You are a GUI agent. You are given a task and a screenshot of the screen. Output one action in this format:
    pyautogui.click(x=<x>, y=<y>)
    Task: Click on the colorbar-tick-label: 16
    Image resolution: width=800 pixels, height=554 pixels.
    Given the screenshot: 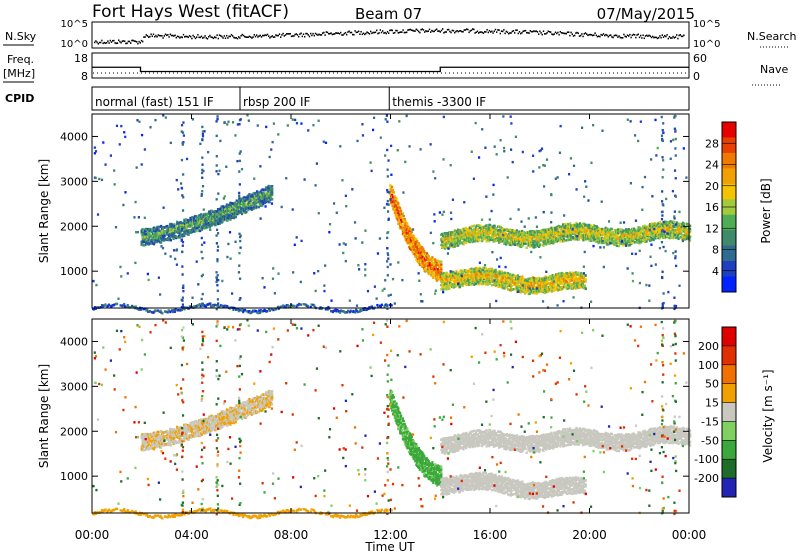 What is the action you would take?
    pyautogui.click(x=712, y=207)
    